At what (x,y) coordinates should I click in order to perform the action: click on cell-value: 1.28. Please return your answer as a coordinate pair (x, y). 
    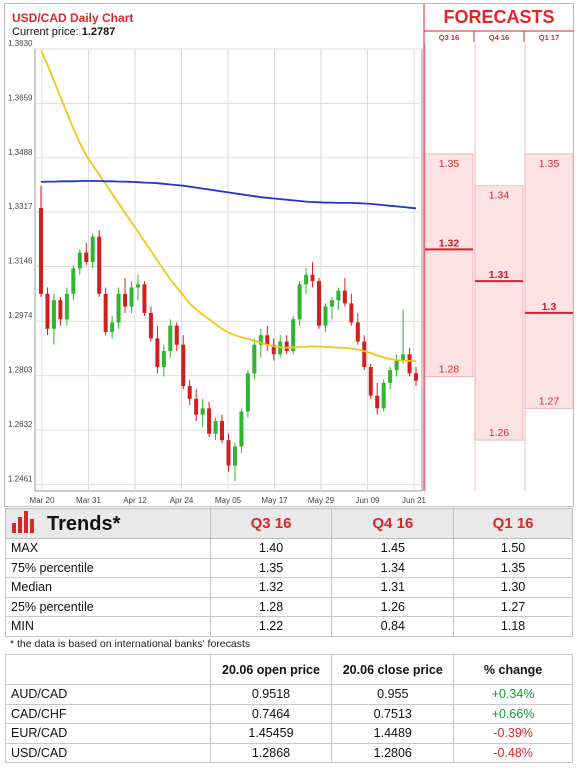
    Looking at the image, I should click on (271, 606).